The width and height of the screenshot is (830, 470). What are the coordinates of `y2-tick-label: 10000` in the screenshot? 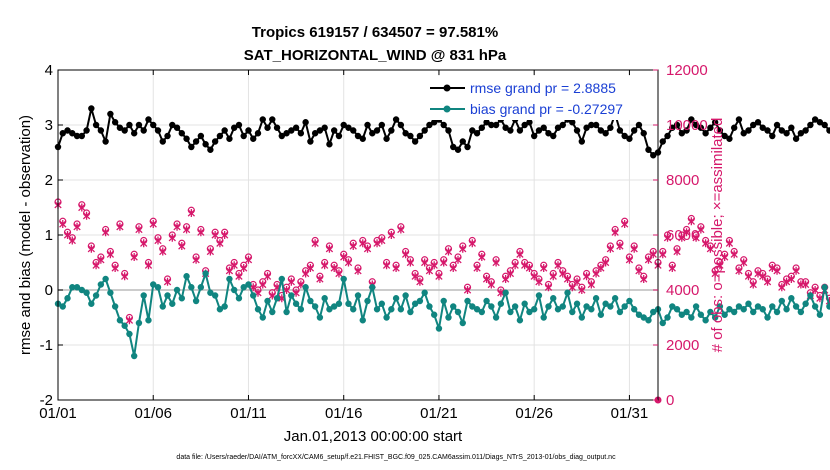 It's located at (687, 125).